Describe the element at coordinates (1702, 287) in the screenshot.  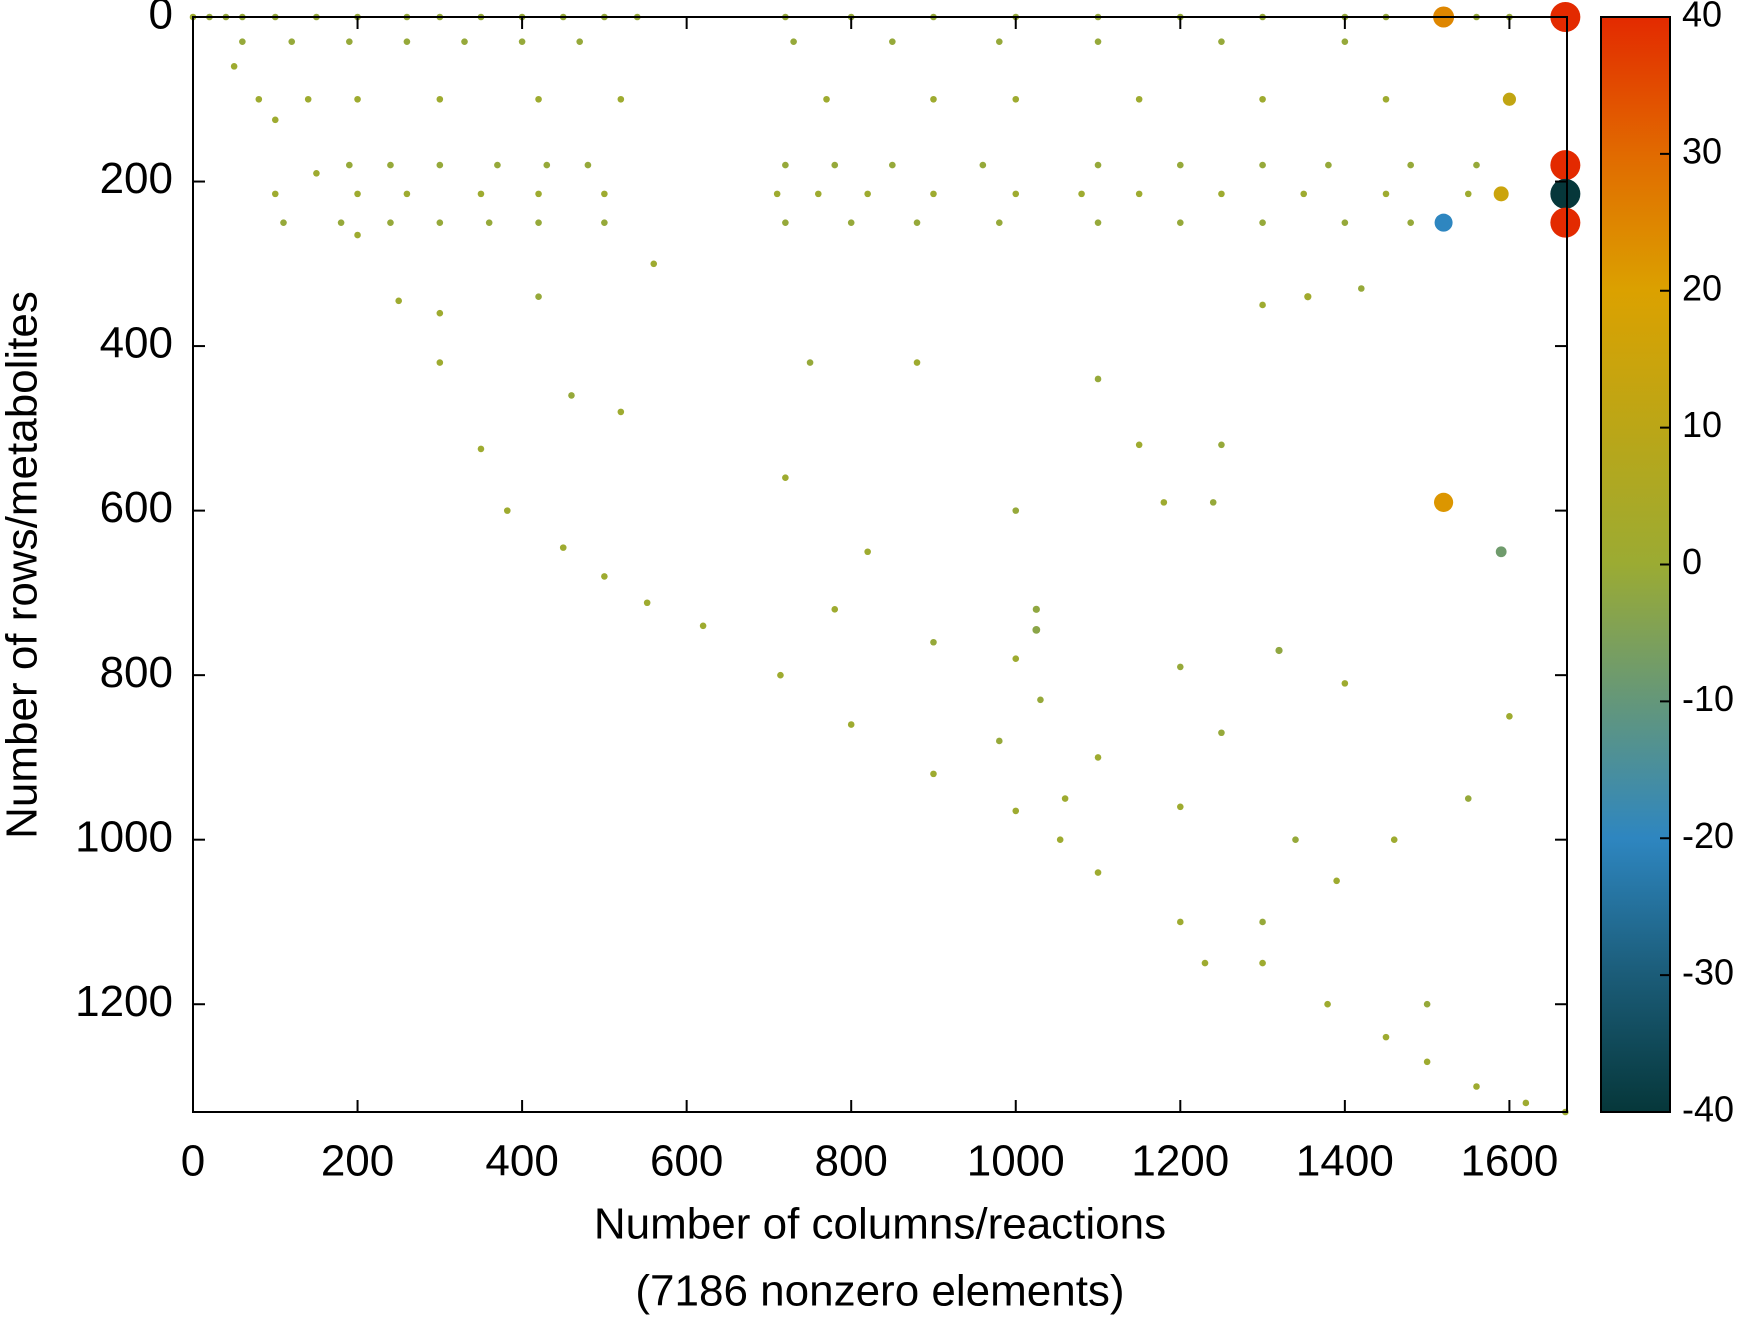
I see `colorbar-tick-label: 20` at that location.